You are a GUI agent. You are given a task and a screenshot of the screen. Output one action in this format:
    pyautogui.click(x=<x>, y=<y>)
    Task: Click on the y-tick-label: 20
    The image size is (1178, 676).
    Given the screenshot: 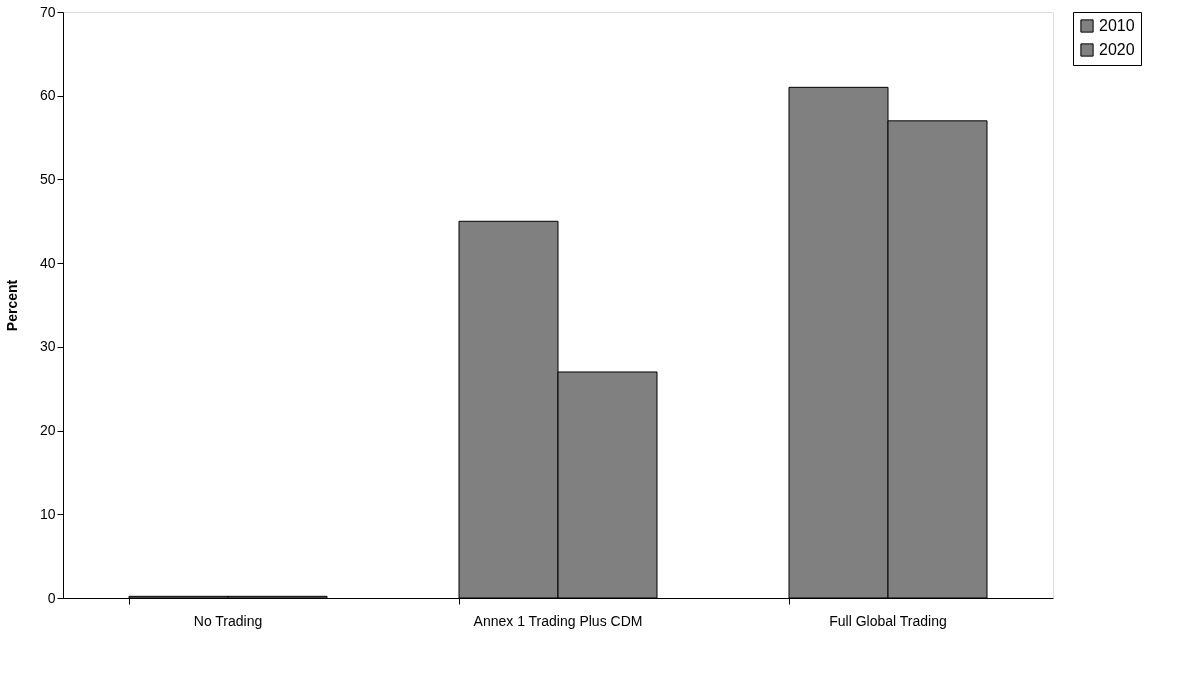 What is the action you would take?
    pyautogui.click(x=47, y=430)
    